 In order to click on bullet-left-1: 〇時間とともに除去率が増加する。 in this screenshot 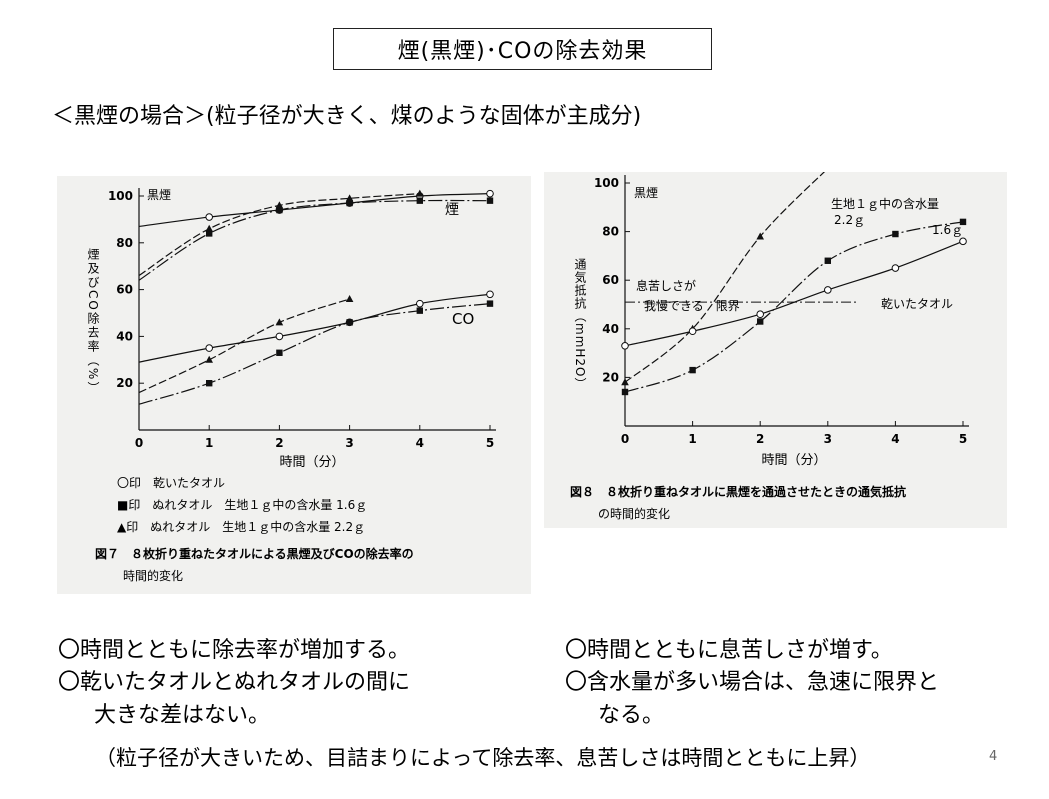, I will do `click(234, 650)`.